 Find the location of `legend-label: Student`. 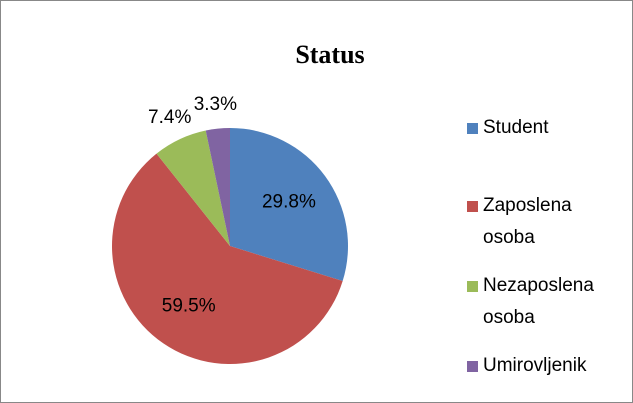

legend-label: Student is located at coordinates (516, 127).